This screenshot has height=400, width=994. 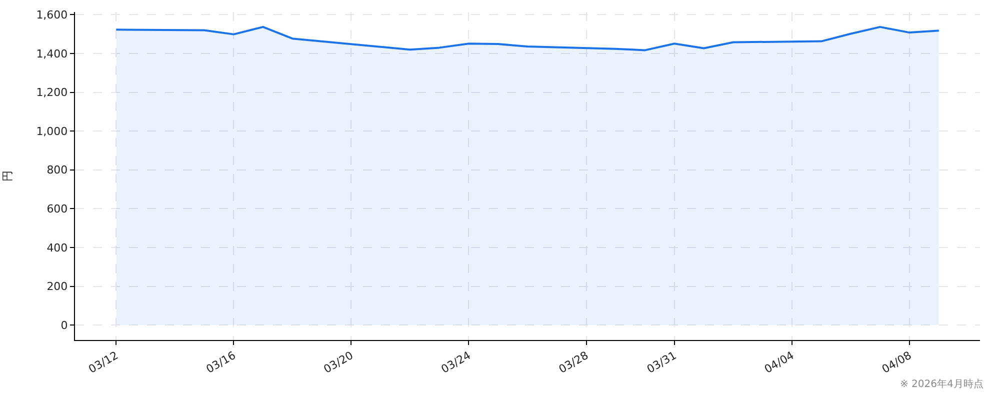 I want to click on y-tick-label: 1,200, so click(x=52, y=93).